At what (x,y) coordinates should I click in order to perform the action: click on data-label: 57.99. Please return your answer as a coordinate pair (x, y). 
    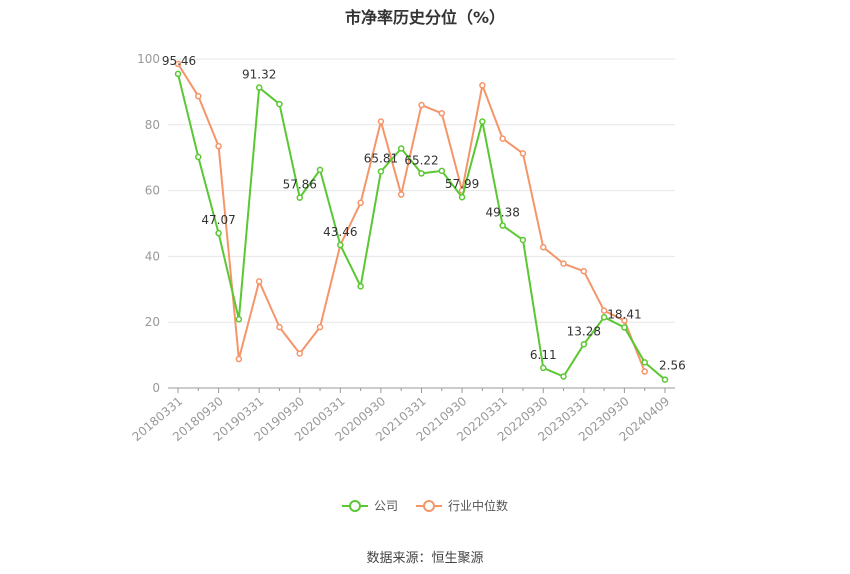
    Looking at the image, I should click on (462, 184).